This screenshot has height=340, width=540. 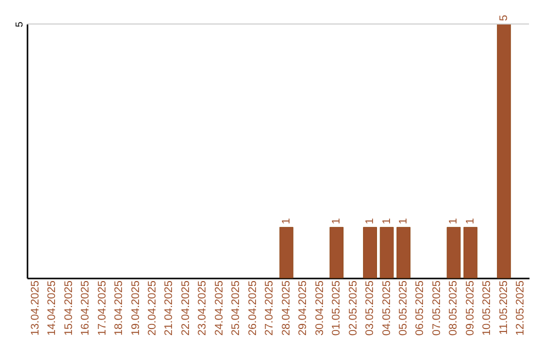 What do you see at coordinates (52, 308) in the screenshot?
I see `x-tick-label: 14.04.2025` at bounding box center [52, 308].